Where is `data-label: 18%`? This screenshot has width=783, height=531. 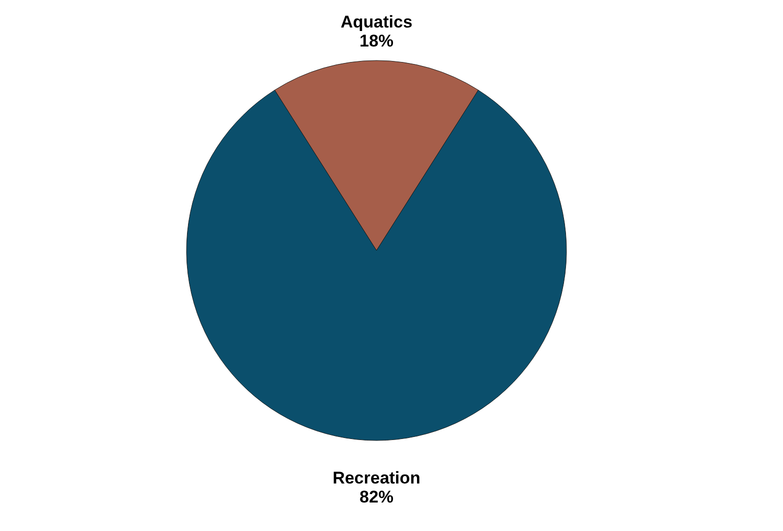 data-label: 18% is located at coordinates (376, 41).